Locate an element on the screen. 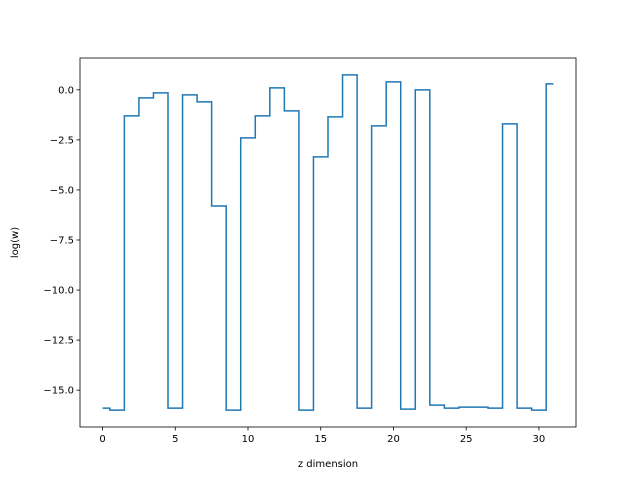 This screenshot has width=640, height=480. x-tick-label: 15 is located at coordinates (320, 439).